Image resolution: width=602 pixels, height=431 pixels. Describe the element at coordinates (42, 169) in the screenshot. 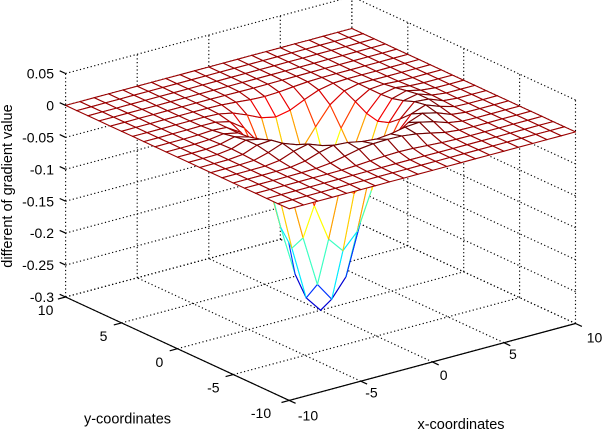

I see `svg-text: -0.1` at that location.